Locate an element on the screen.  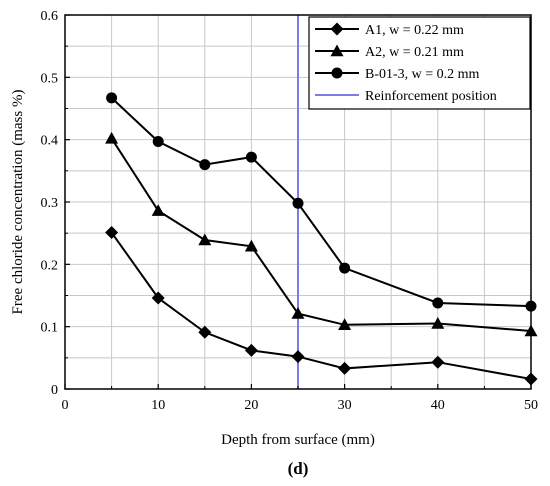
y-tick-label: 0.2 is located at coordinates (50, 265).